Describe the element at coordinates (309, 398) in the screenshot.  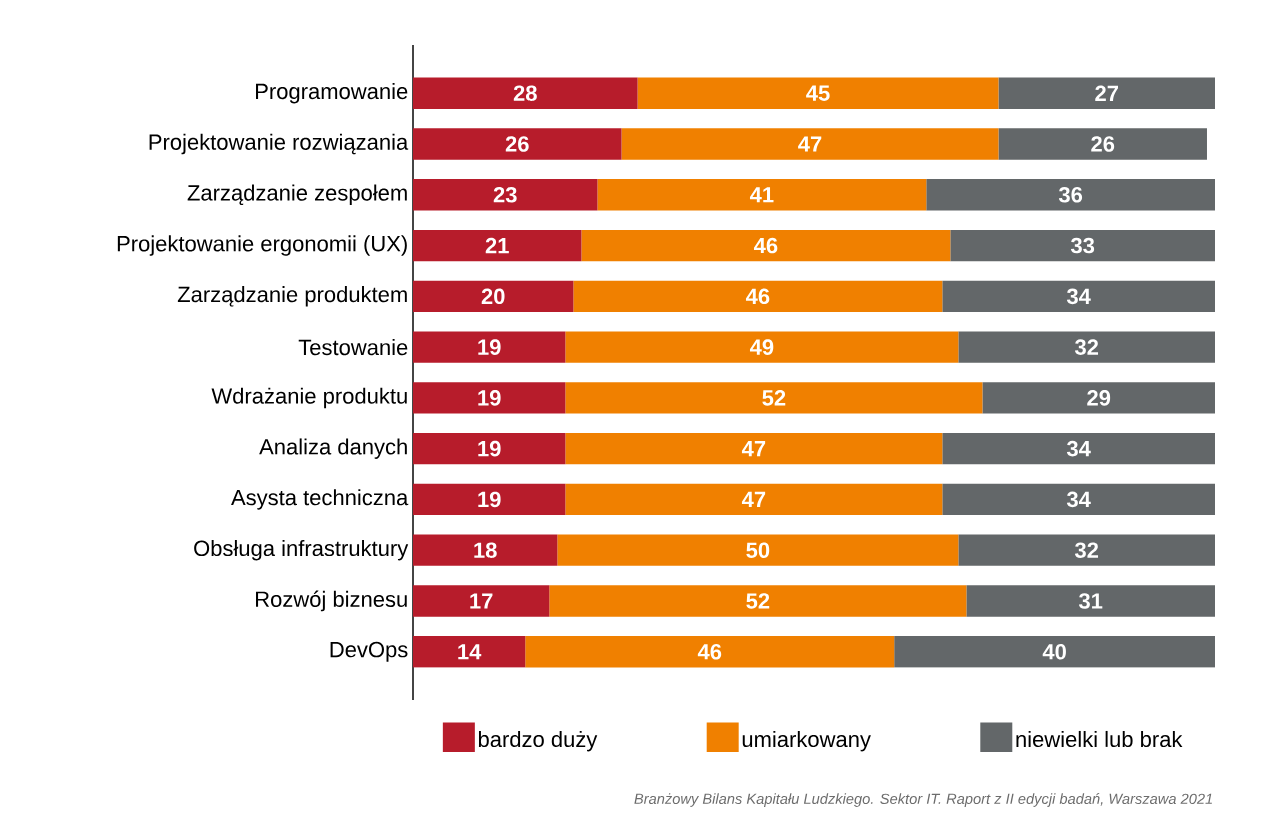
I see `y-tick-label: Wdrażanie produktu` at that location.